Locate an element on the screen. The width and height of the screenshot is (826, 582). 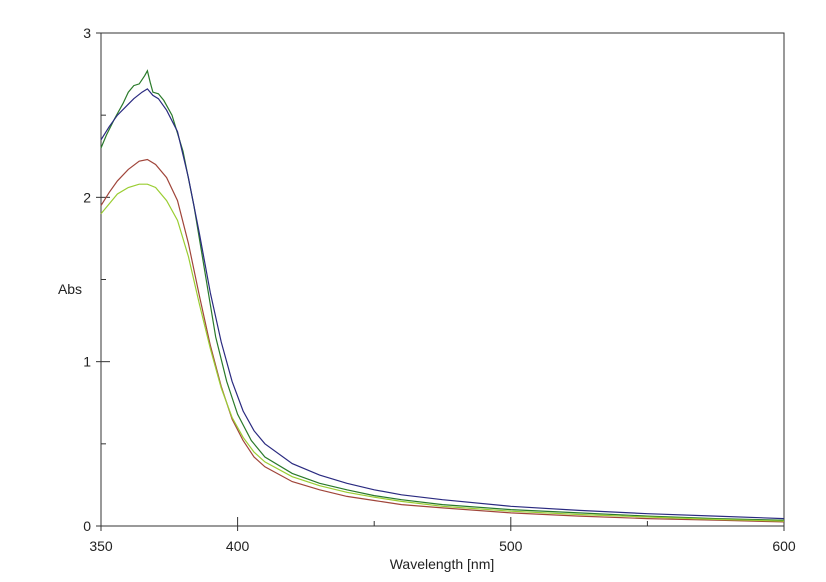
y-tick-label: 3 is located at coordinates (87, 33).